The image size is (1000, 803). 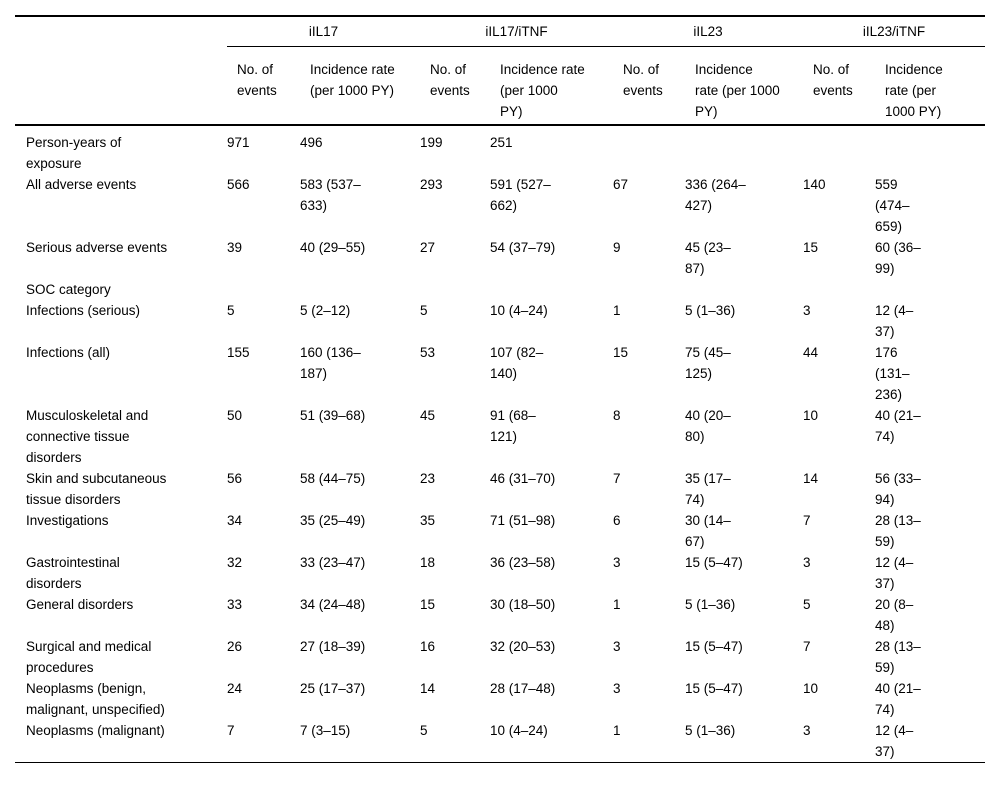 I want to click on col-header-incidence-iil17-itnf: Incidence rate (per 1000 PY), so click(x=551, y=86).